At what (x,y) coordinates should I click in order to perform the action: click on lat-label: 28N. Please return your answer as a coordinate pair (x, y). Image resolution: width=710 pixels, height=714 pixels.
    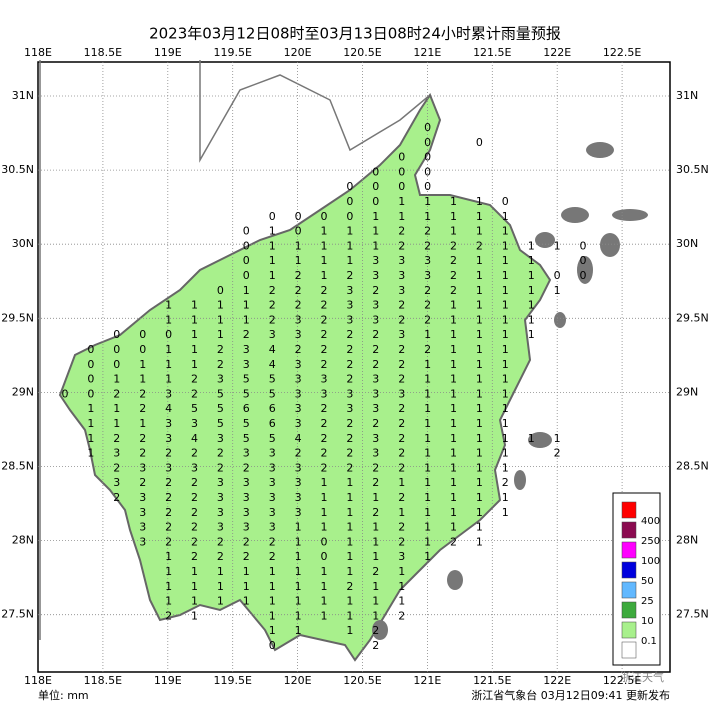
    Looking at the image, I should click on (687, 540).